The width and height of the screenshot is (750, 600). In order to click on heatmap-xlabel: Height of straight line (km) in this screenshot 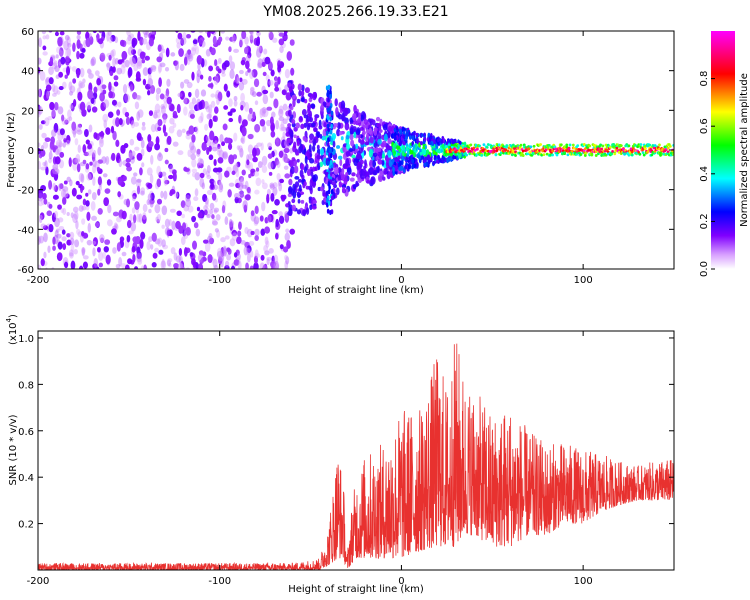, I will do `click(356, 290)`.